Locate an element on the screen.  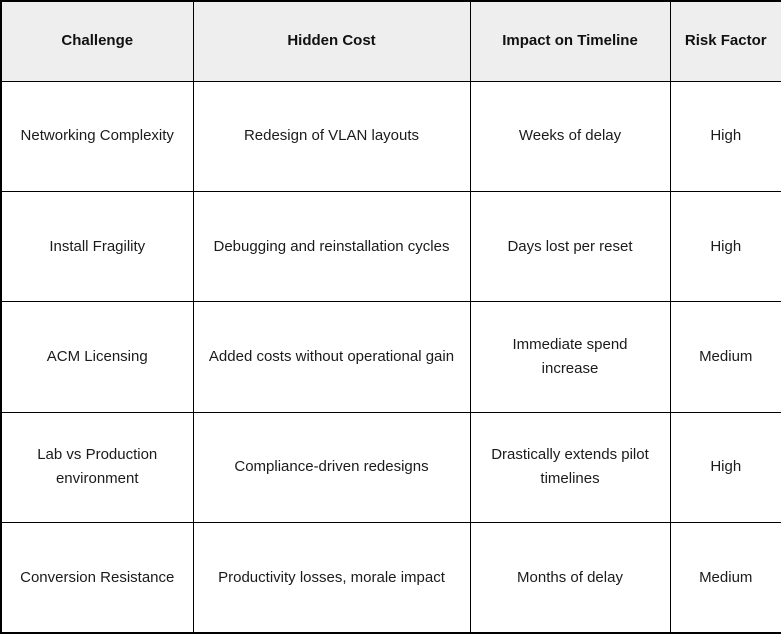
column-header-challenge: Challenge is located at coordinates (97, 41).